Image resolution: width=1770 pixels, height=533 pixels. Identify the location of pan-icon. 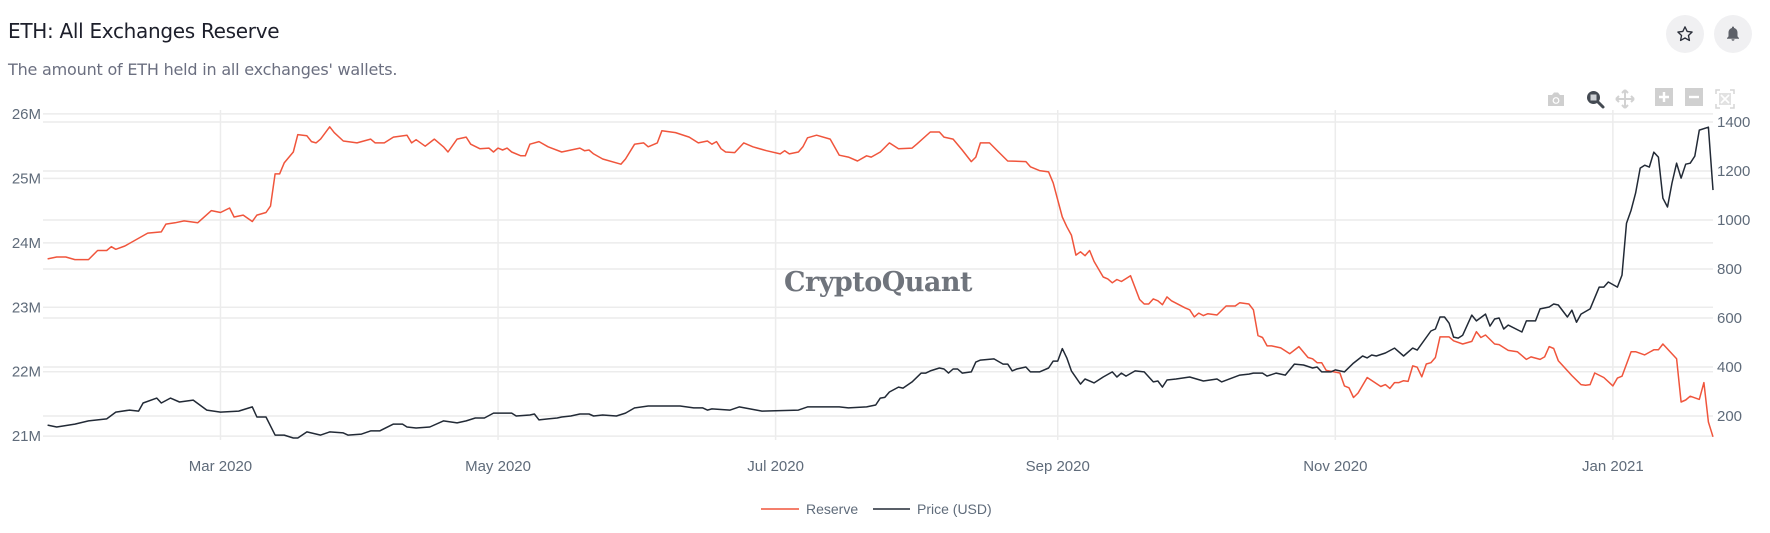
(1625, 99).